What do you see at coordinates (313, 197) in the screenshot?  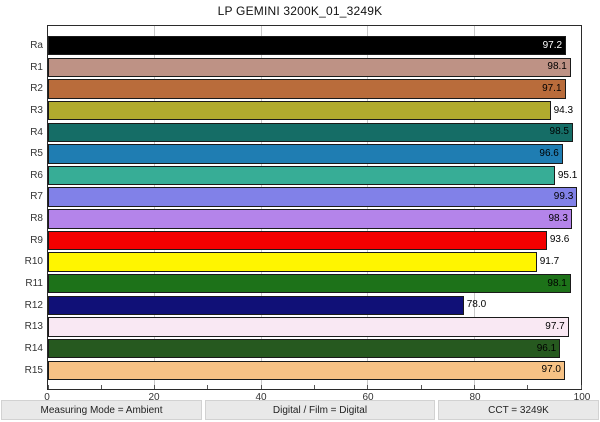 I see `bar-R7: 99.3` at bounding box center [313, 197].